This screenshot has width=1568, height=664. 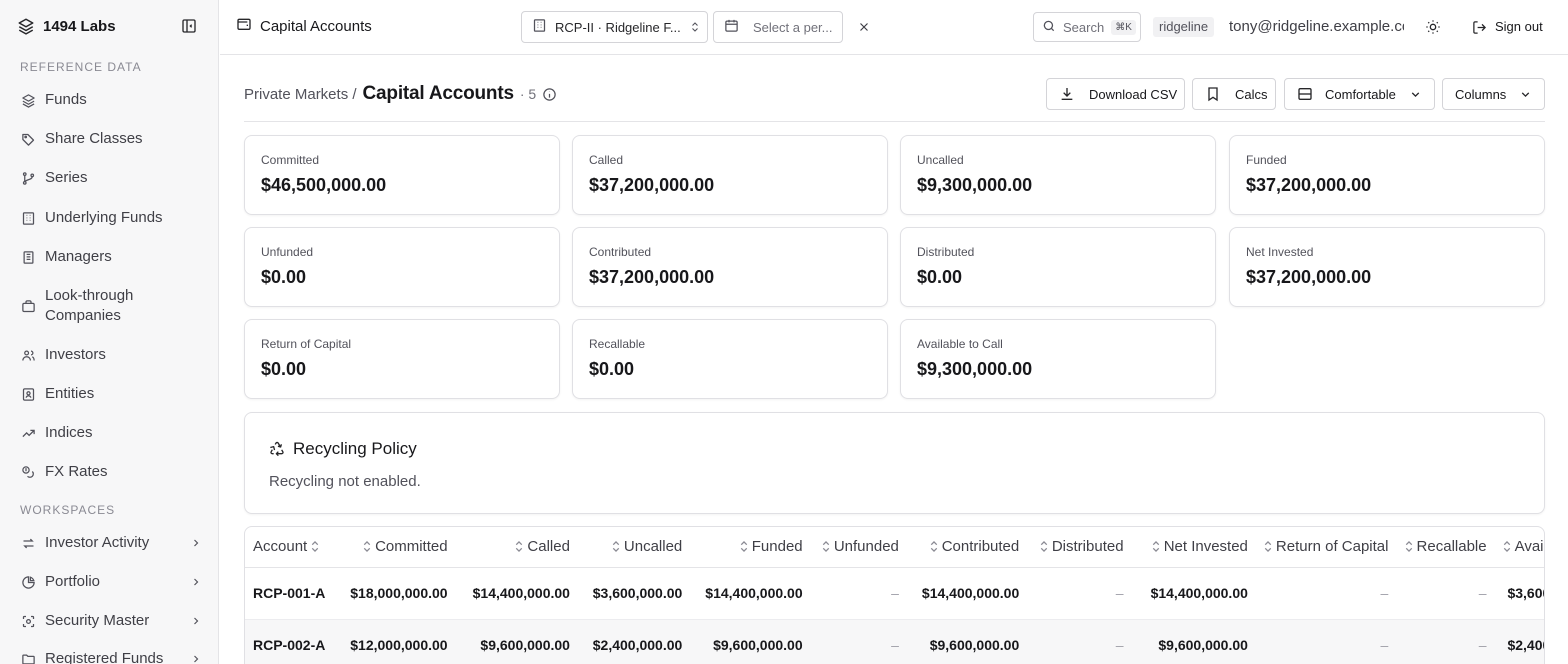 I want to click on trending-up-icon, so click(x=28, y=433).